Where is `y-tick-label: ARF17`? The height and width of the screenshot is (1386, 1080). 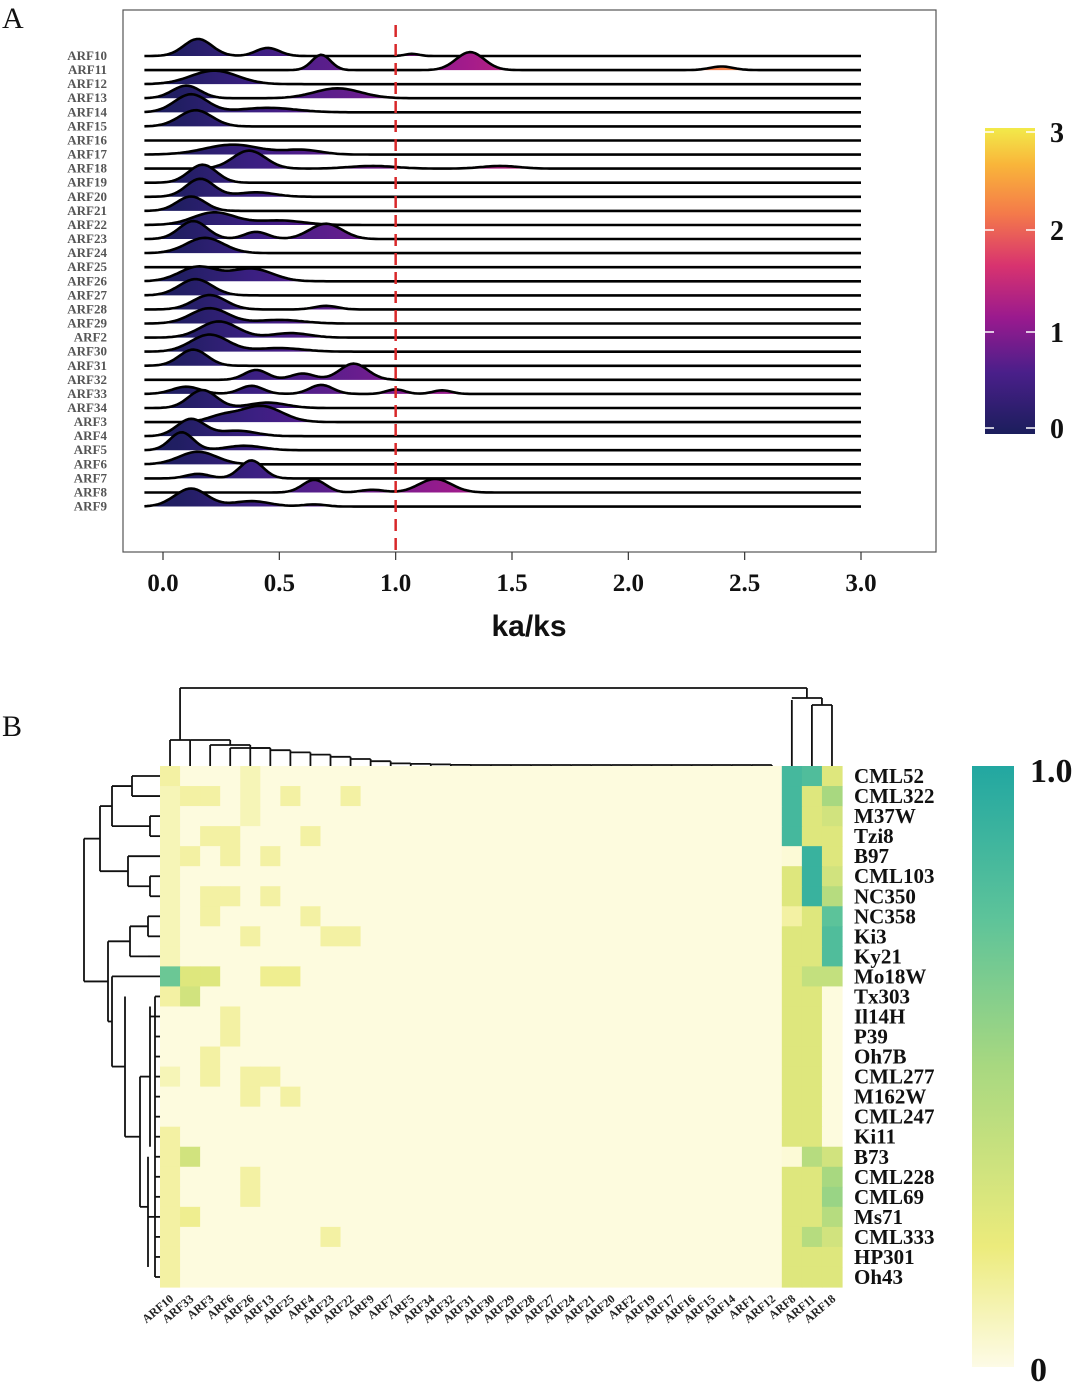
y-tick-label: ARF17 is located at coordinates (87, 154).